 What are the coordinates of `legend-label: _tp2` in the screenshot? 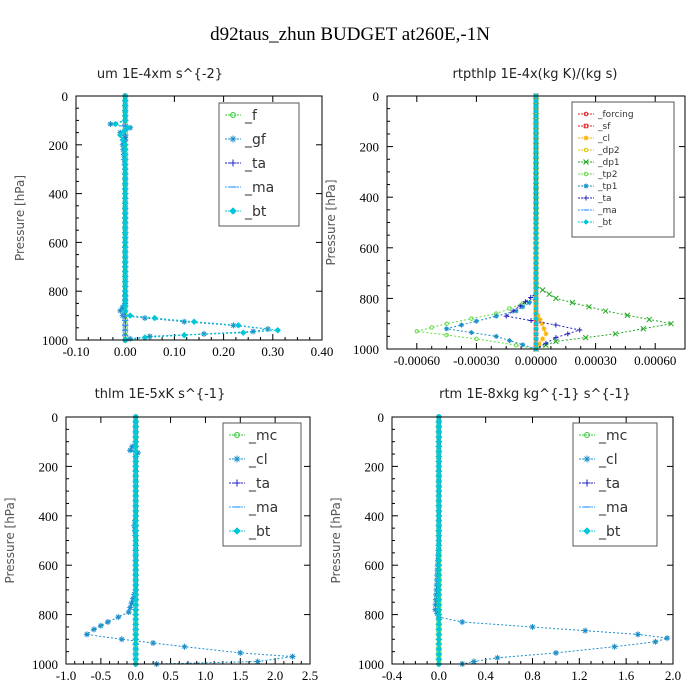 It's located at (607, 175).